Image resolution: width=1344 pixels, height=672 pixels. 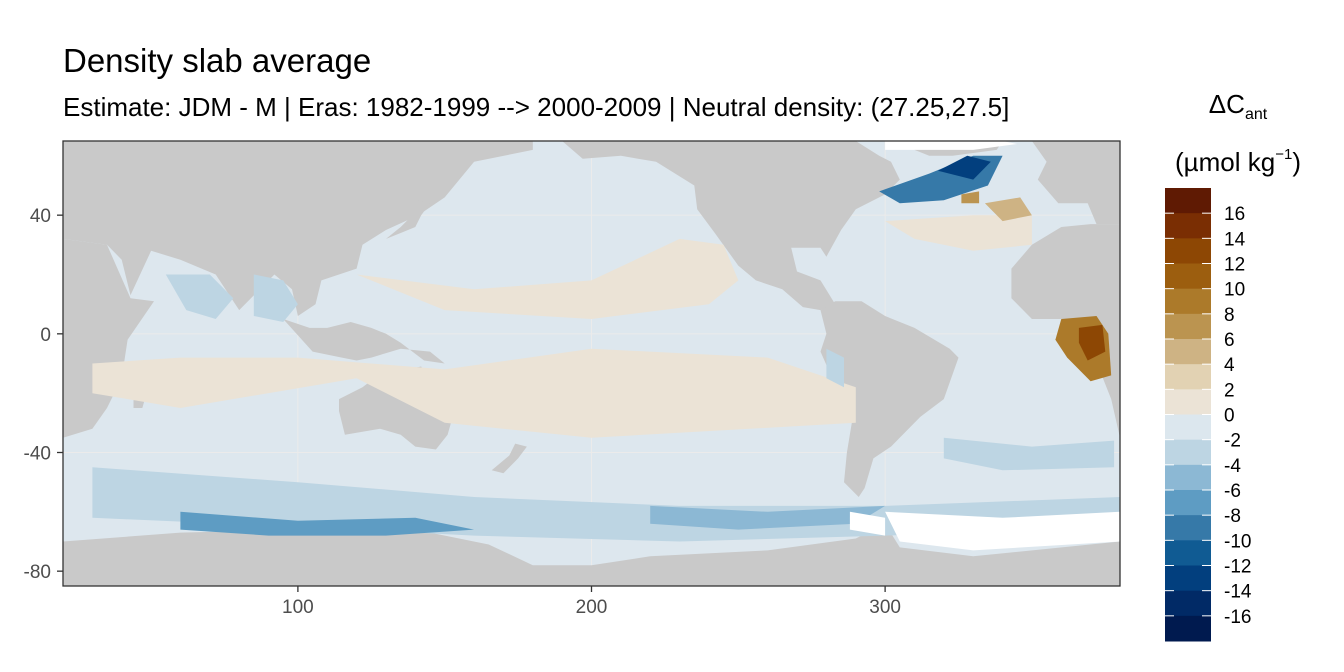 I want to click on legend-label: 16, so click(x=1234, y=214).